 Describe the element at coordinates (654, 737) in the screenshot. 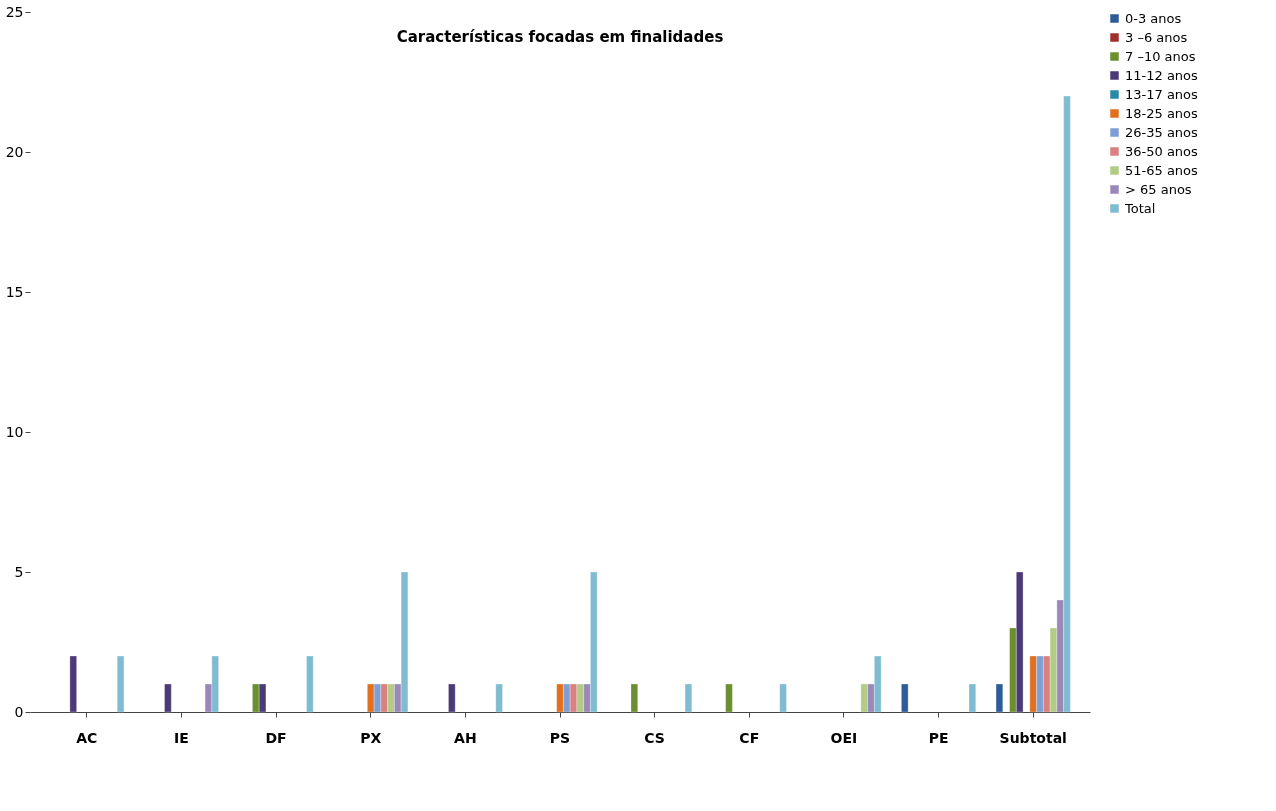

I see `x-tick-label: CS` at that location.